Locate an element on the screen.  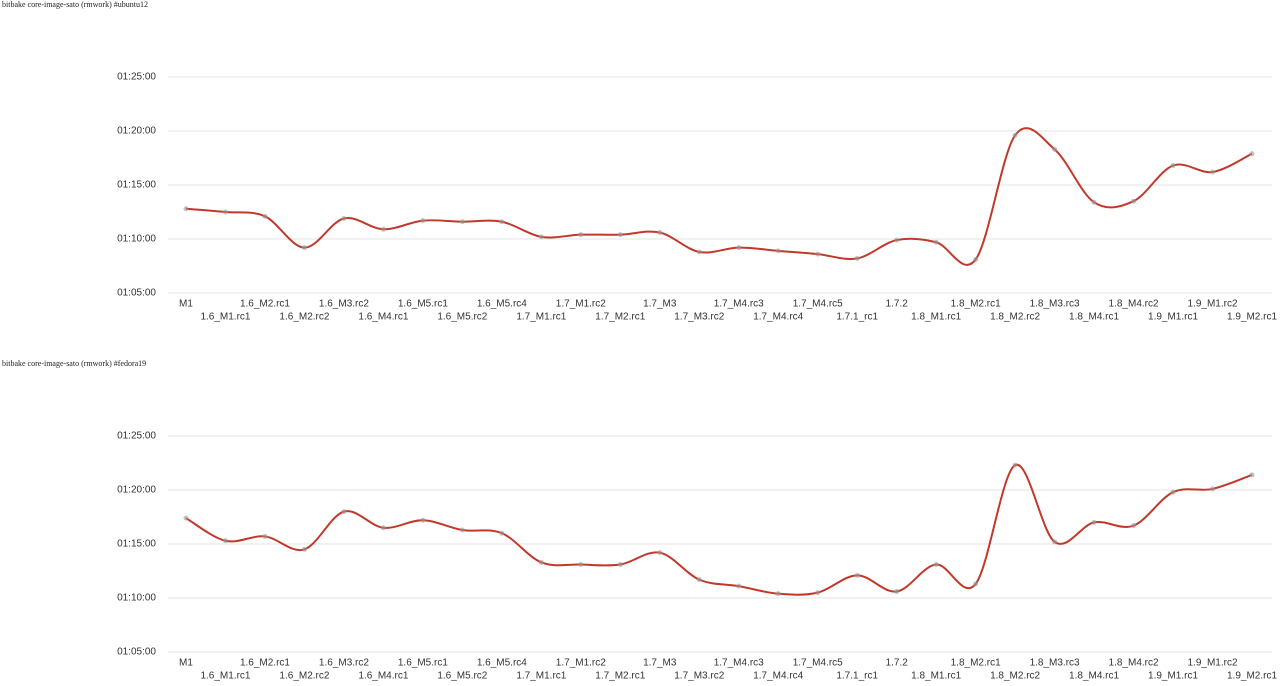
x-tick-label: 1.6_M4.rc1 is located at coordinates (383, 317).